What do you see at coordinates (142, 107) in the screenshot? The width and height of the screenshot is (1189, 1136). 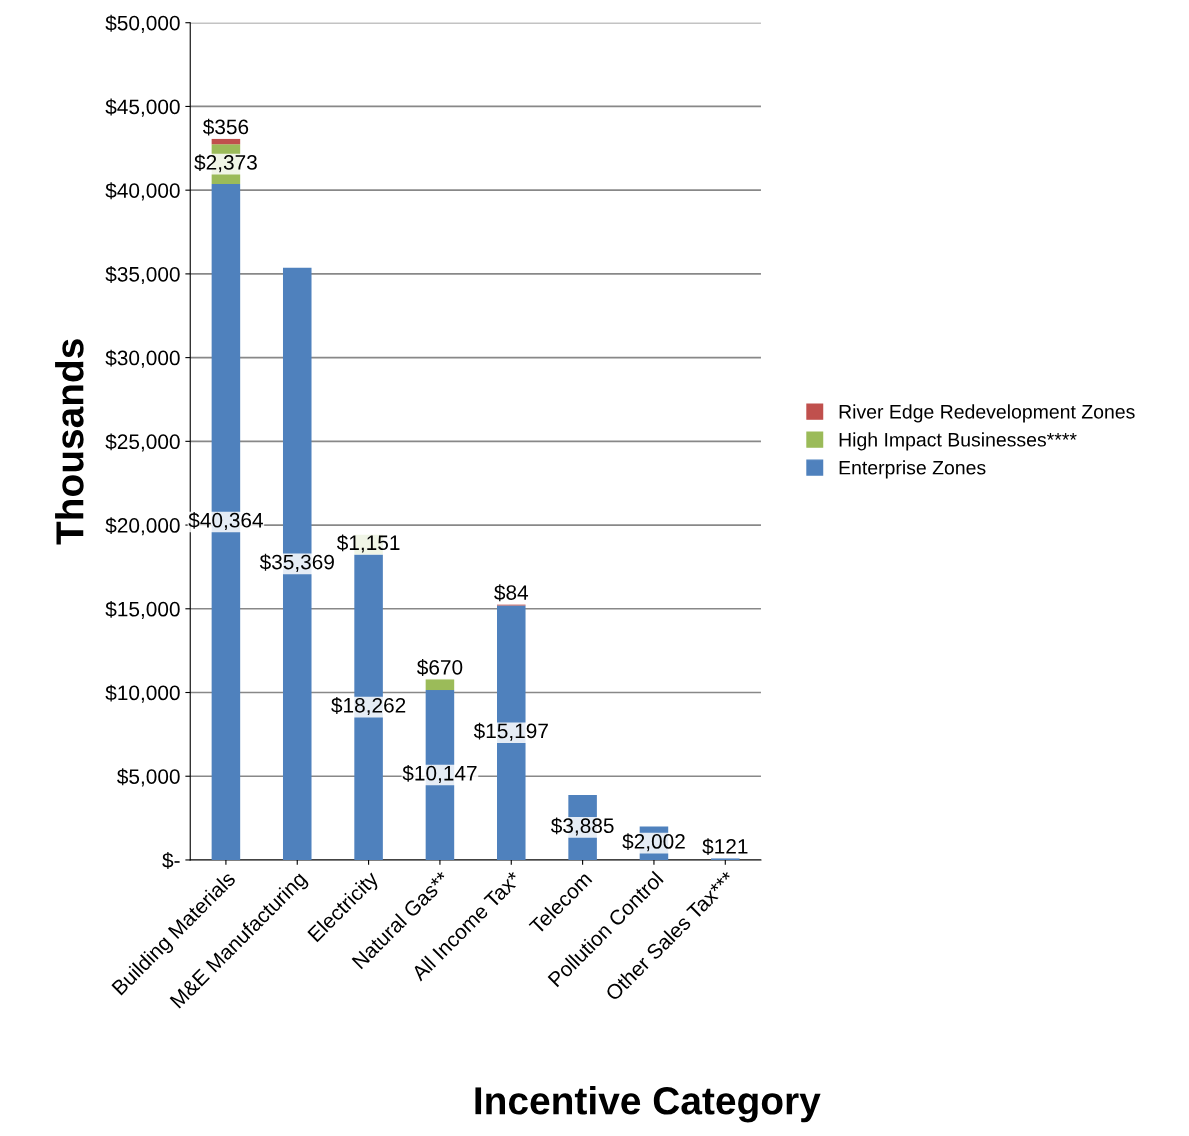 I see `y-tick-label: $45,000` at bounding box center [142, 107].